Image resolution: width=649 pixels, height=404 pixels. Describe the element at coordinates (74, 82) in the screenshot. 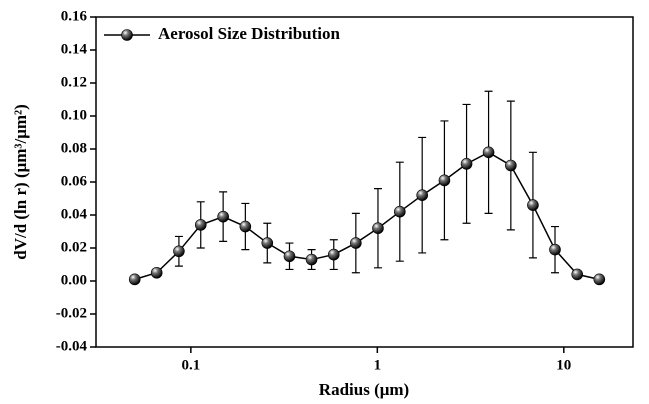

I see `y-tick-label: 0.12` at that location.